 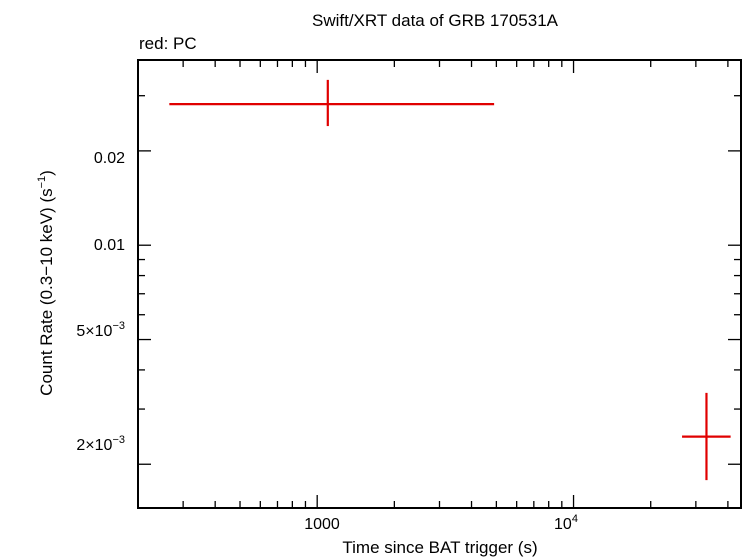 What do you see at coordinates (100, 330) in the screenshot?
I see `y-tick-label-5e-3: 5×10⁻³` at bounding box center [100, 330].